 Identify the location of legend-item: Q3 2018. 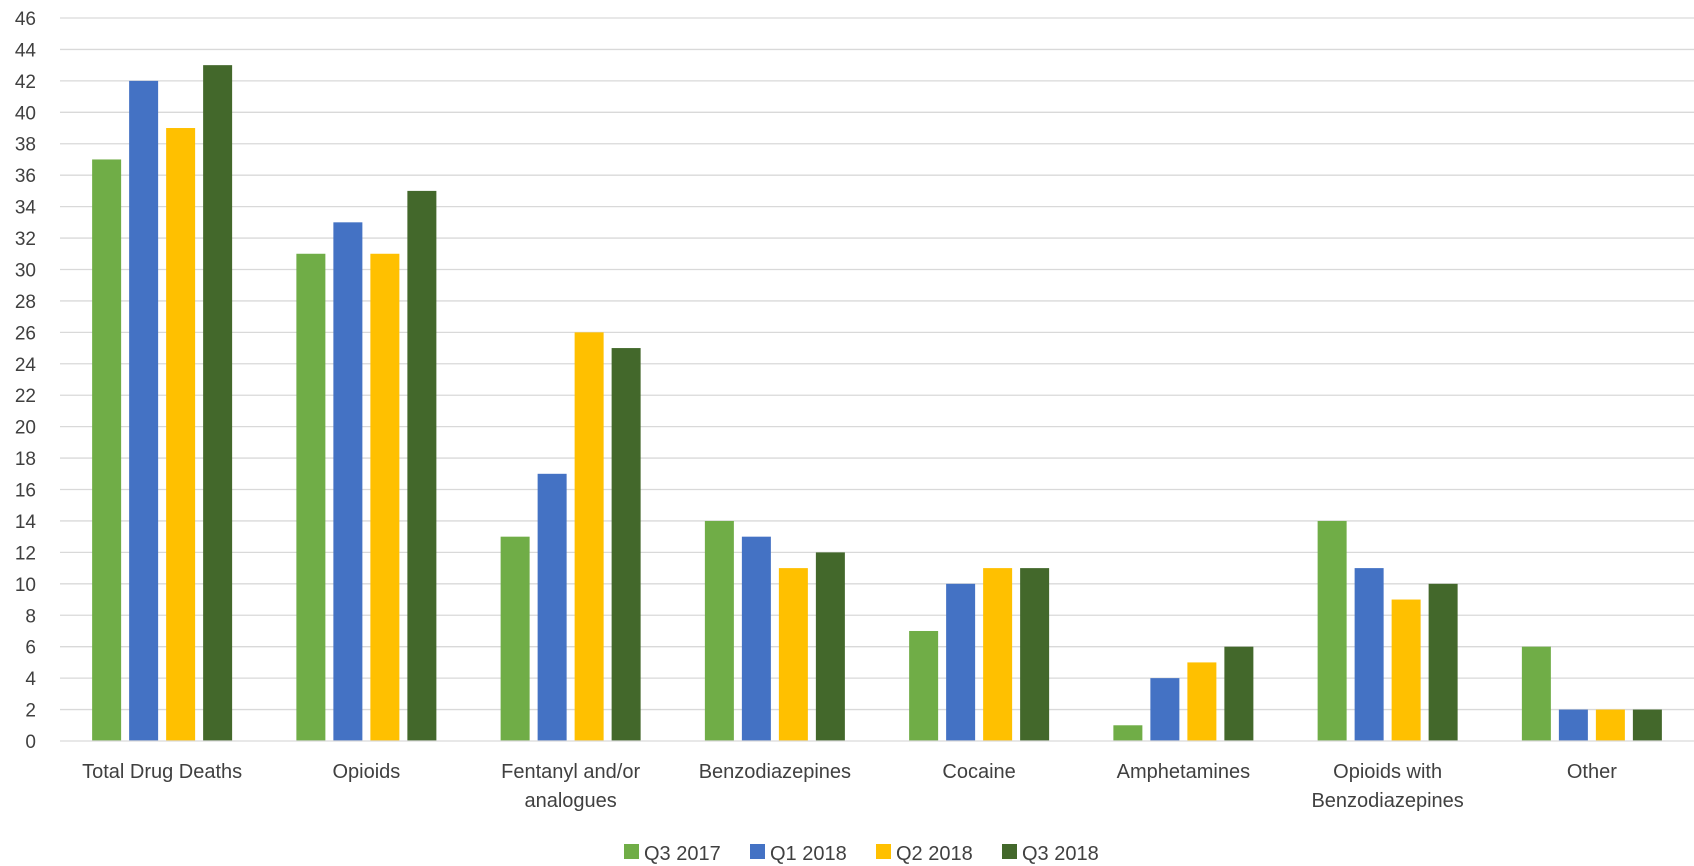
(1050, 854).